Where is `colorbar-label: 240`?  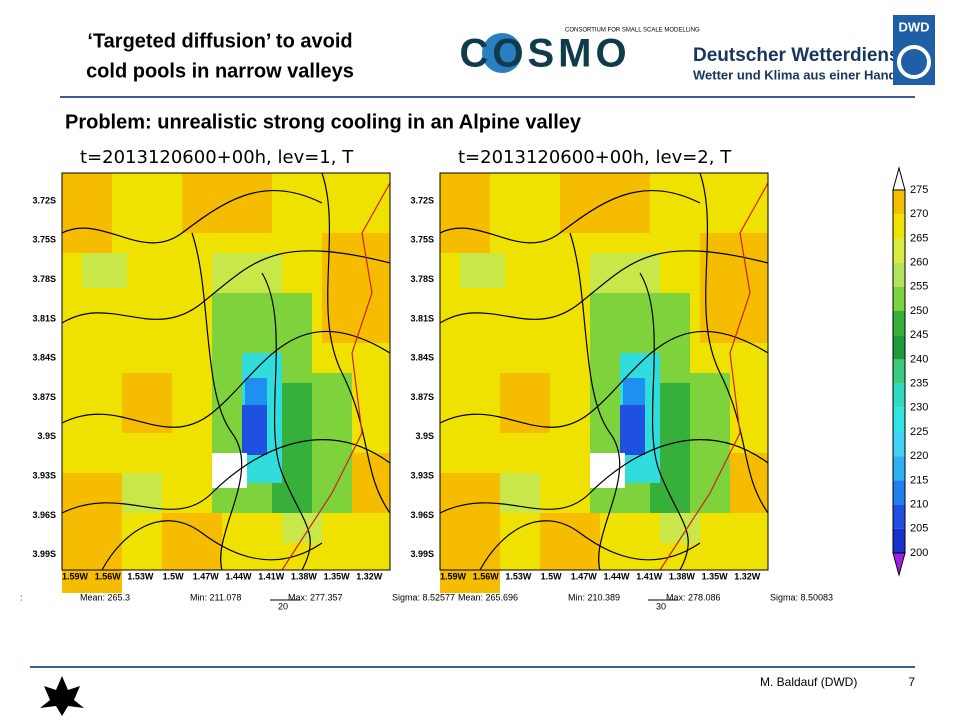 colorbar-label: 240 is located at coordinates (919, 359).